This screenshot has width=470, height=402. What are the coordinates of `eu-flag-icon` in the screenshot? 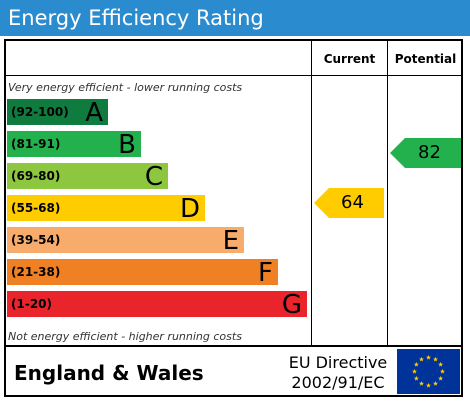 It's located at (428, 371).